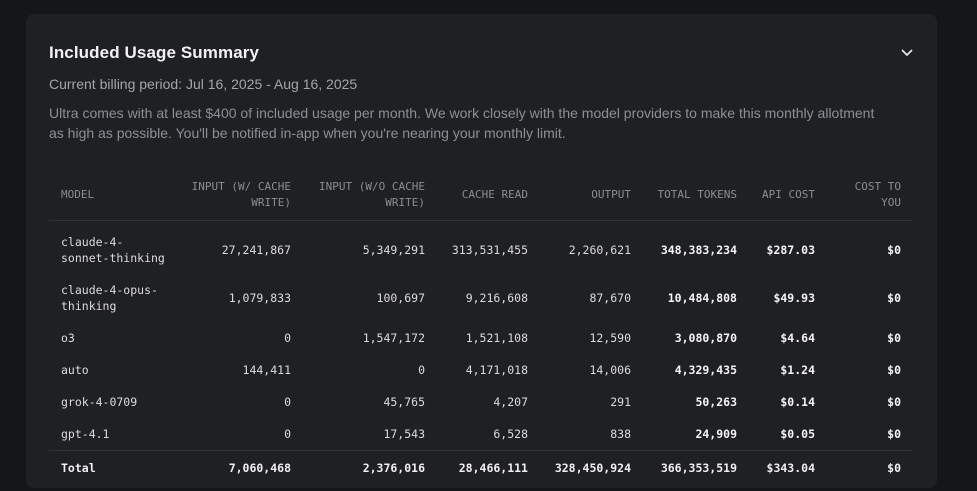 The height and width of the screenshot is (491, 977). What do you see at coordinates (240, 467) in the screenshot?
I see `total-input-cache-write: 7,060,468` at bounding box center [240, 467].